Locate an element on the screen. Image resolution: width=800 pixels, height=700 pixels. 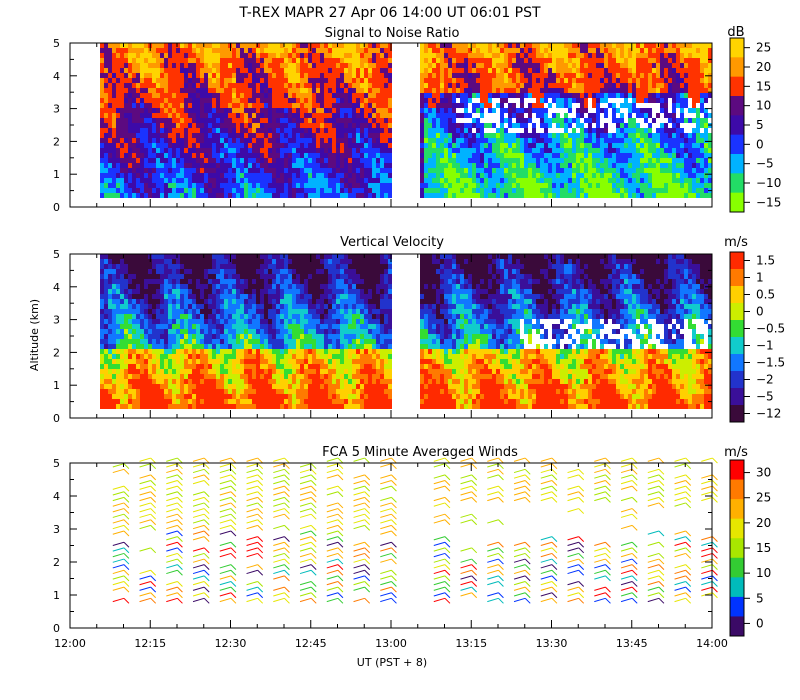
x-tick-label: 13:30 is located at coordinates (552, 643).